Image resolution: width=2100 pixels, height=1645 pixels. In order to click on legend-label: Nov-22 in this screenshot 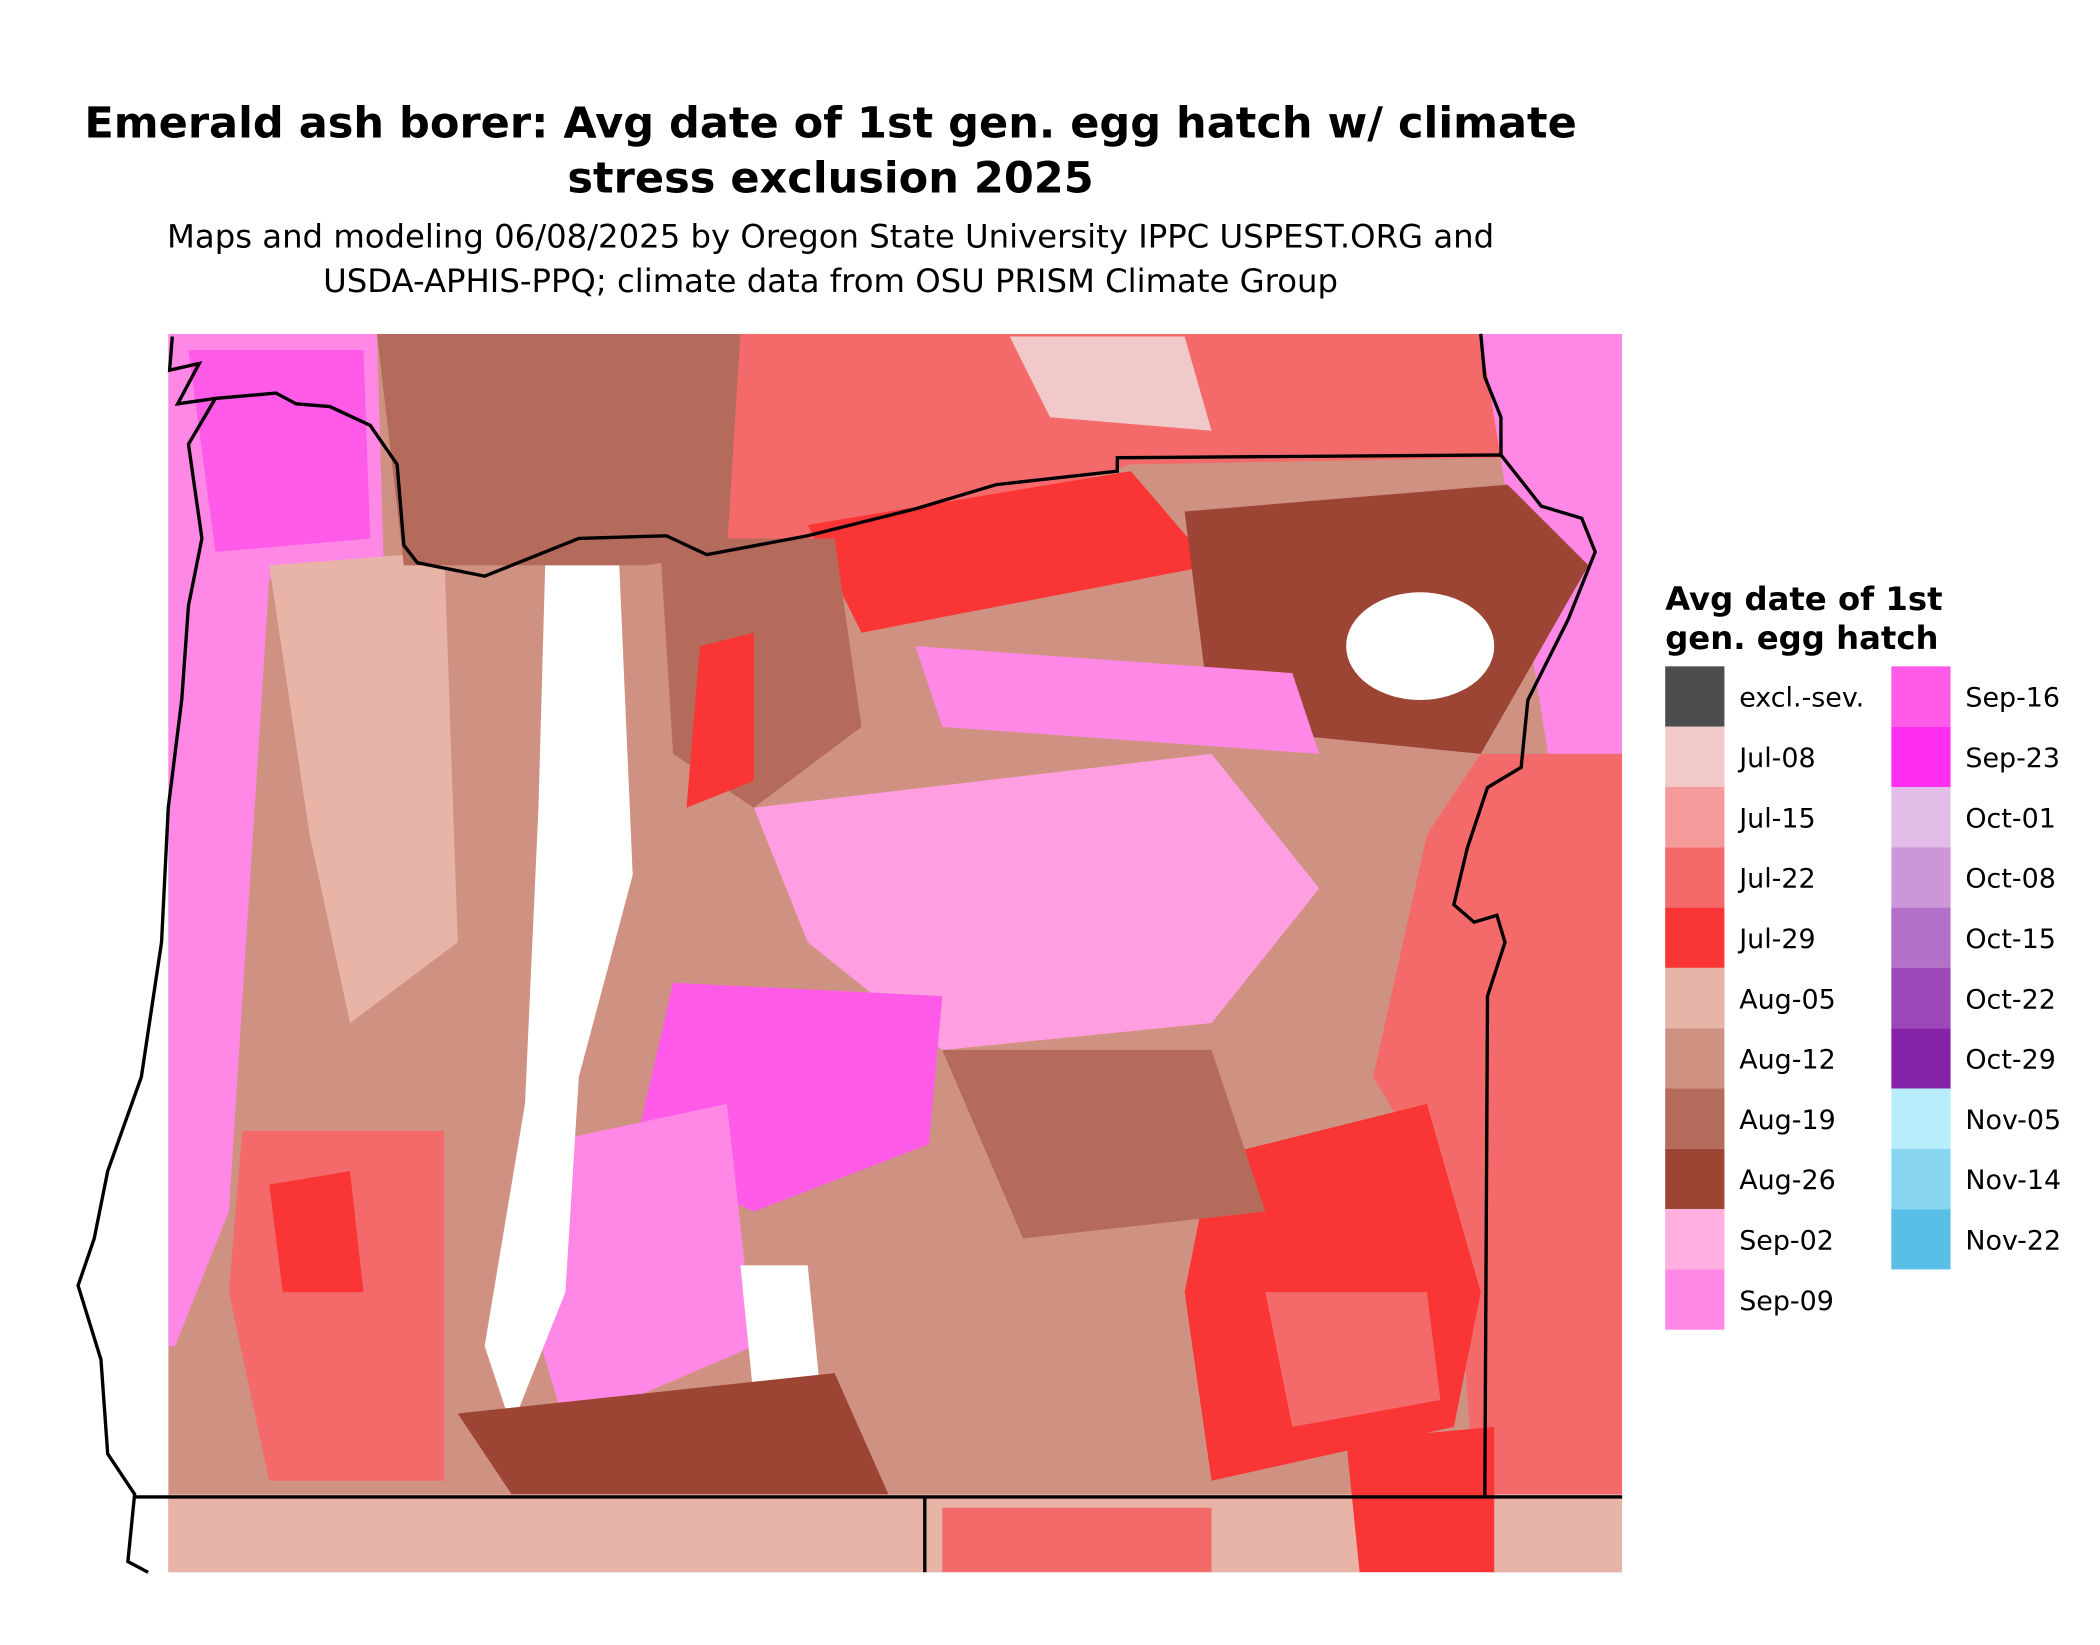, I will do `click(2013, 1241)`.